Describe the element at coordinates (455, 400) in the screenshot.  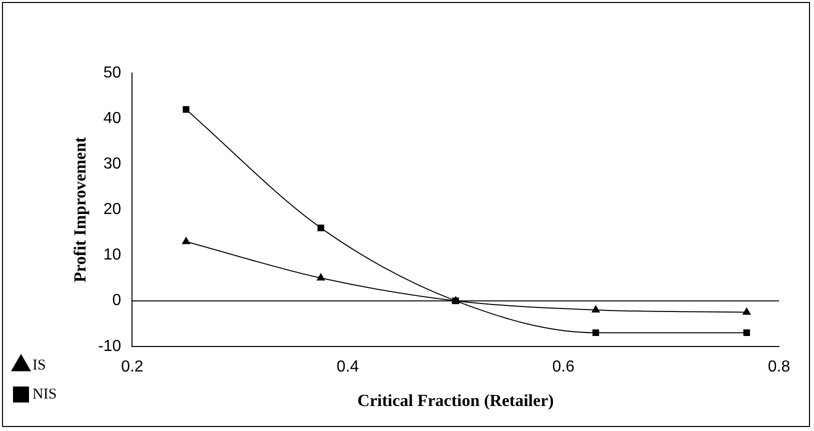
I see `x-axis-title: Critical Fraction (Retailer)` at that location.